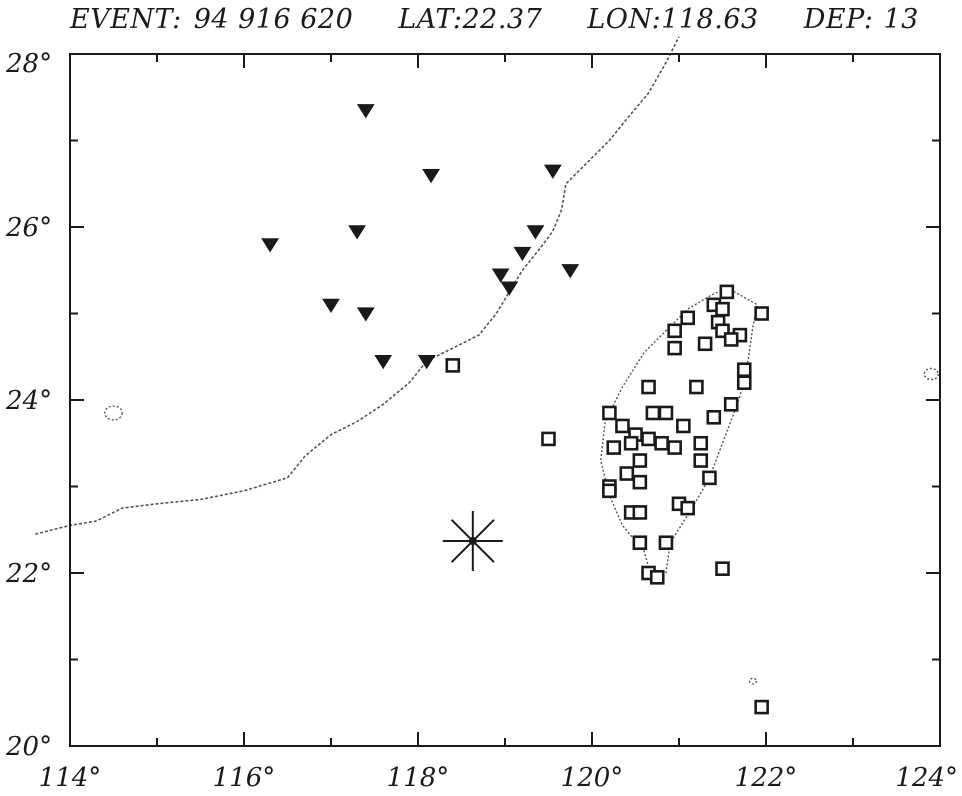 Image resolution: width=962 pixels, height=796 pixels. I want to click on x-tick-label: 124°, so click(926, 778).